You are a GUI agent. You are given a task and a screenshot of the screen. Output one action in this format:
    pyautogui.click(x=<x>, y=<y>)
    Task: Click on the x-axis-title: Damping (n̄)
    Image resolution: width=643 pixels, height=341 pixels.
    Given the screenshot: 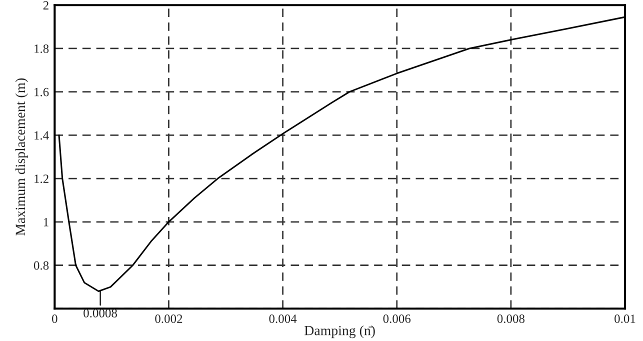 What is the action you would take?
    pyautogui.click(x=339, y=331)
    